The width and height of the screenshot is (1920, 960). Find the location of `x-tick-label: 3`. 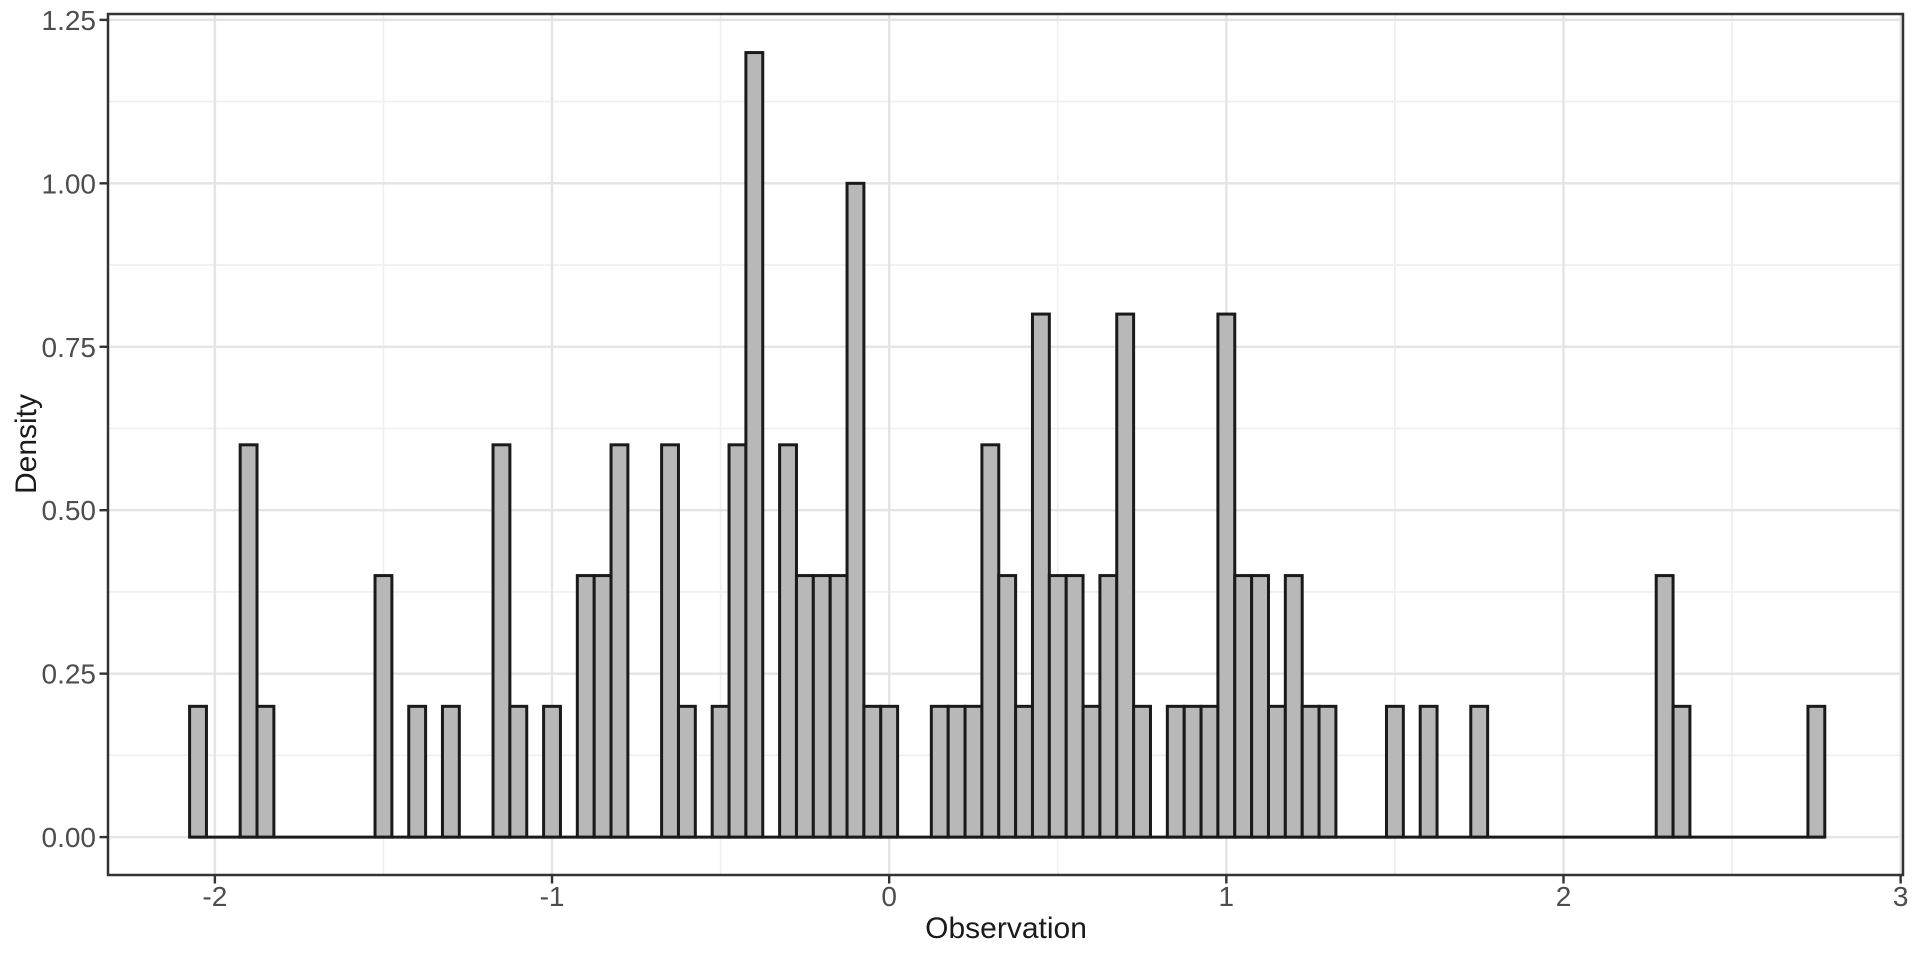

x-tick-label: 3 is located at coordinates (1901, 896).